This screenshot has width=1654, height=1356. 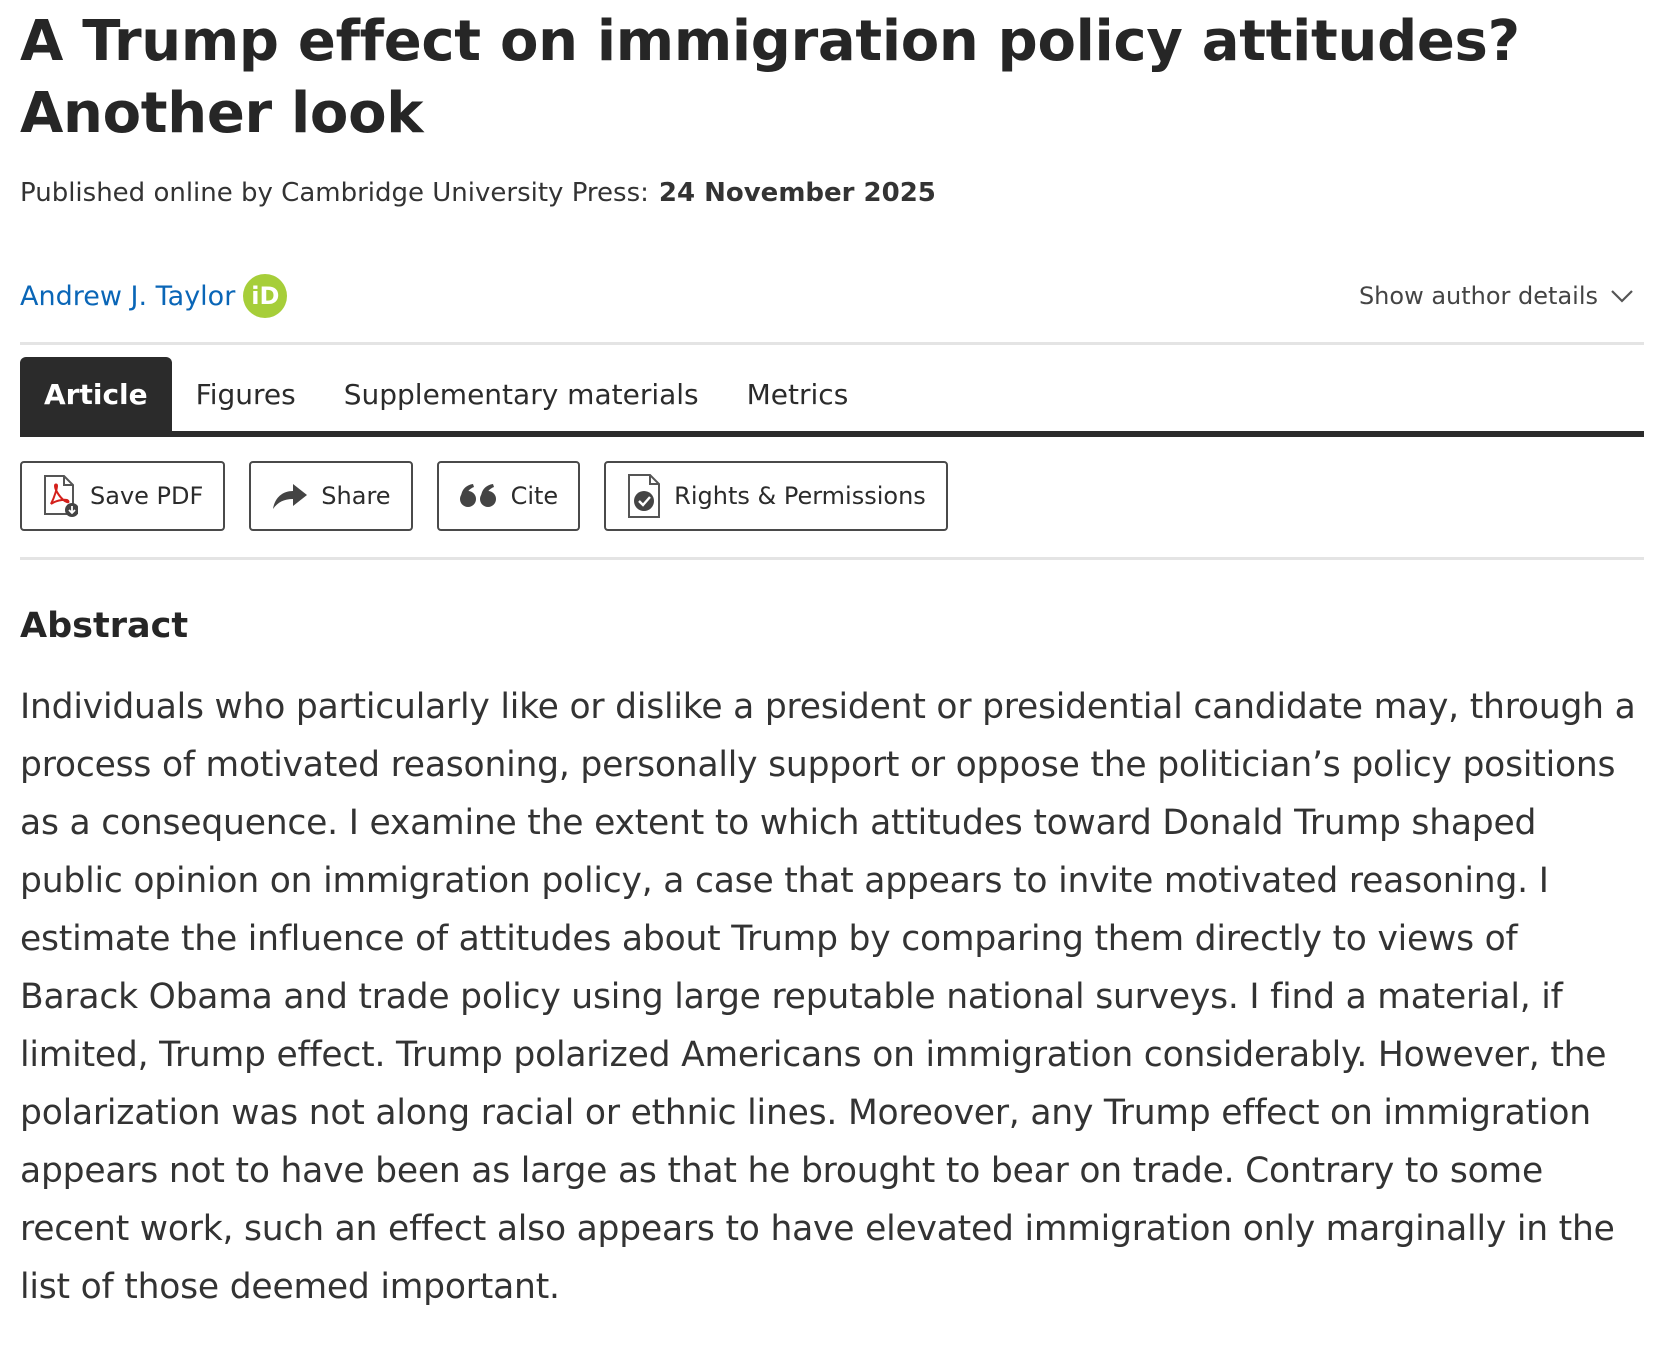 What do you see at coordinates (265, 296) in the screenshot?
I see `orcid-icon: iD` at bounding box center [265, 296].